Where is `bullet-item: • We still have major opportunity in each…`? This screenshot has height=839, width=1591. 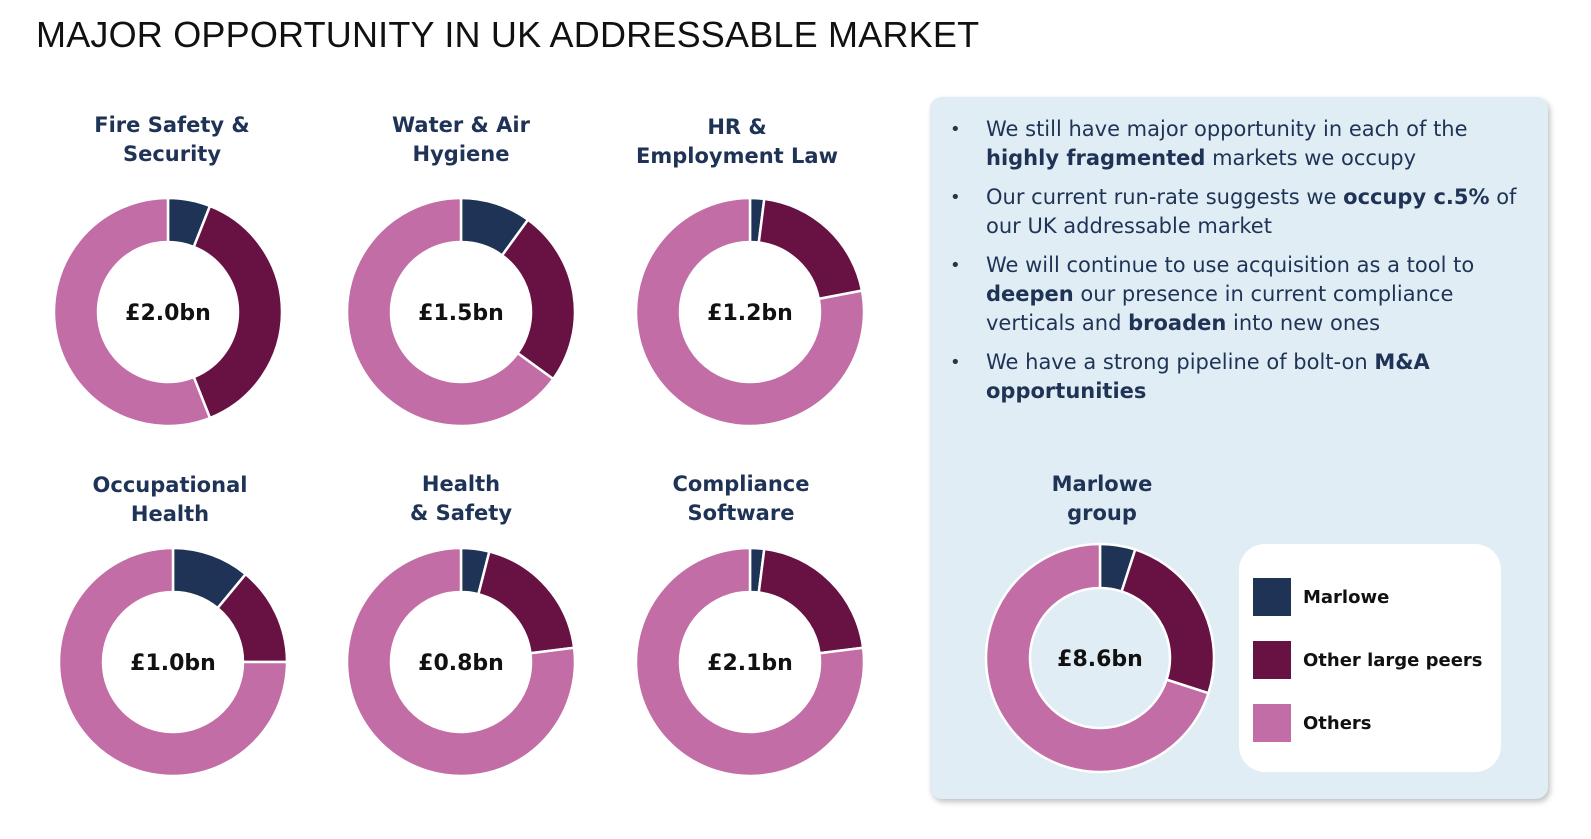
bullet-item: • We still have major opportunity in each… is located at coordinates (1245, 144).